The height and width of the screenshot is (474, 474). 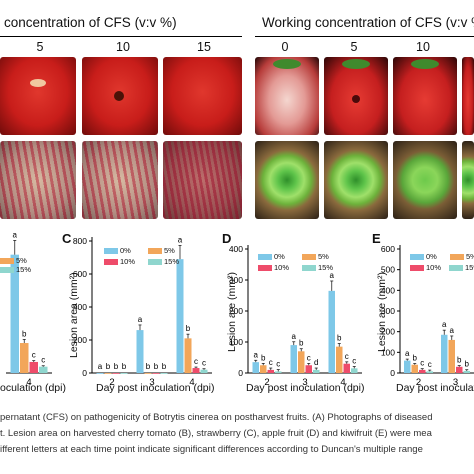 I want to click on y-tick-label: 600, so click(x=388, y=249).